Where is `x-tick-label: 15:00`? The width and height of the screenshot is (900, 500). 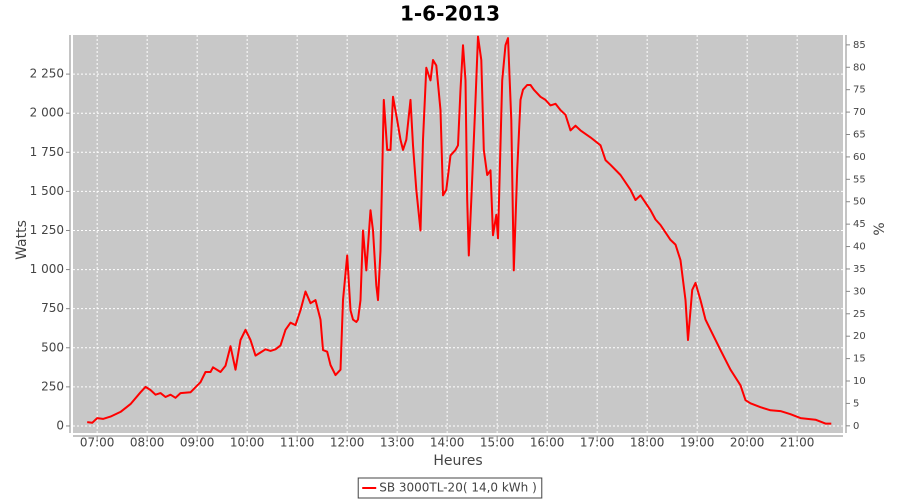
x-tick-label: 15:00 is located at coordinates (497, 443).